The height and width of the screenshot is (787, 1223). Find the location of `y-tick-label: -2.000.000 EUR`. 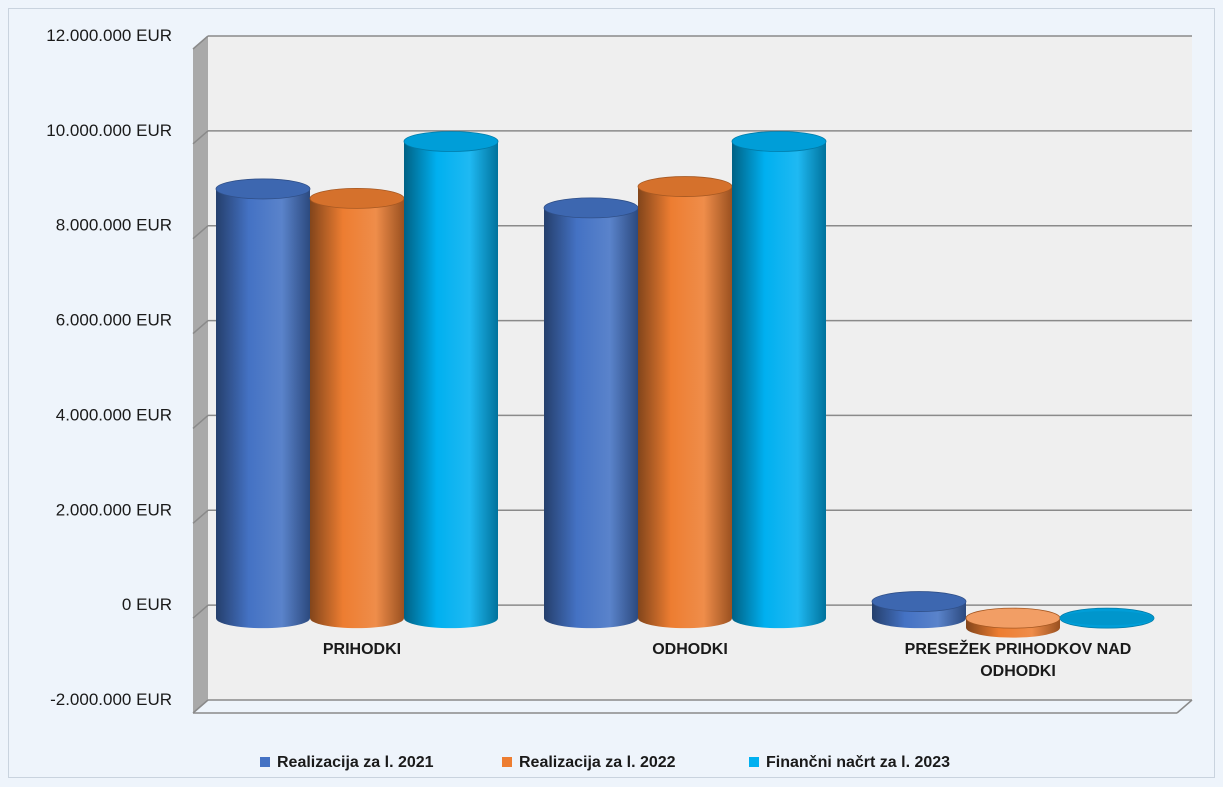

y-tick-label: -2.000.000 EUR is located at coordinates (111, 699).